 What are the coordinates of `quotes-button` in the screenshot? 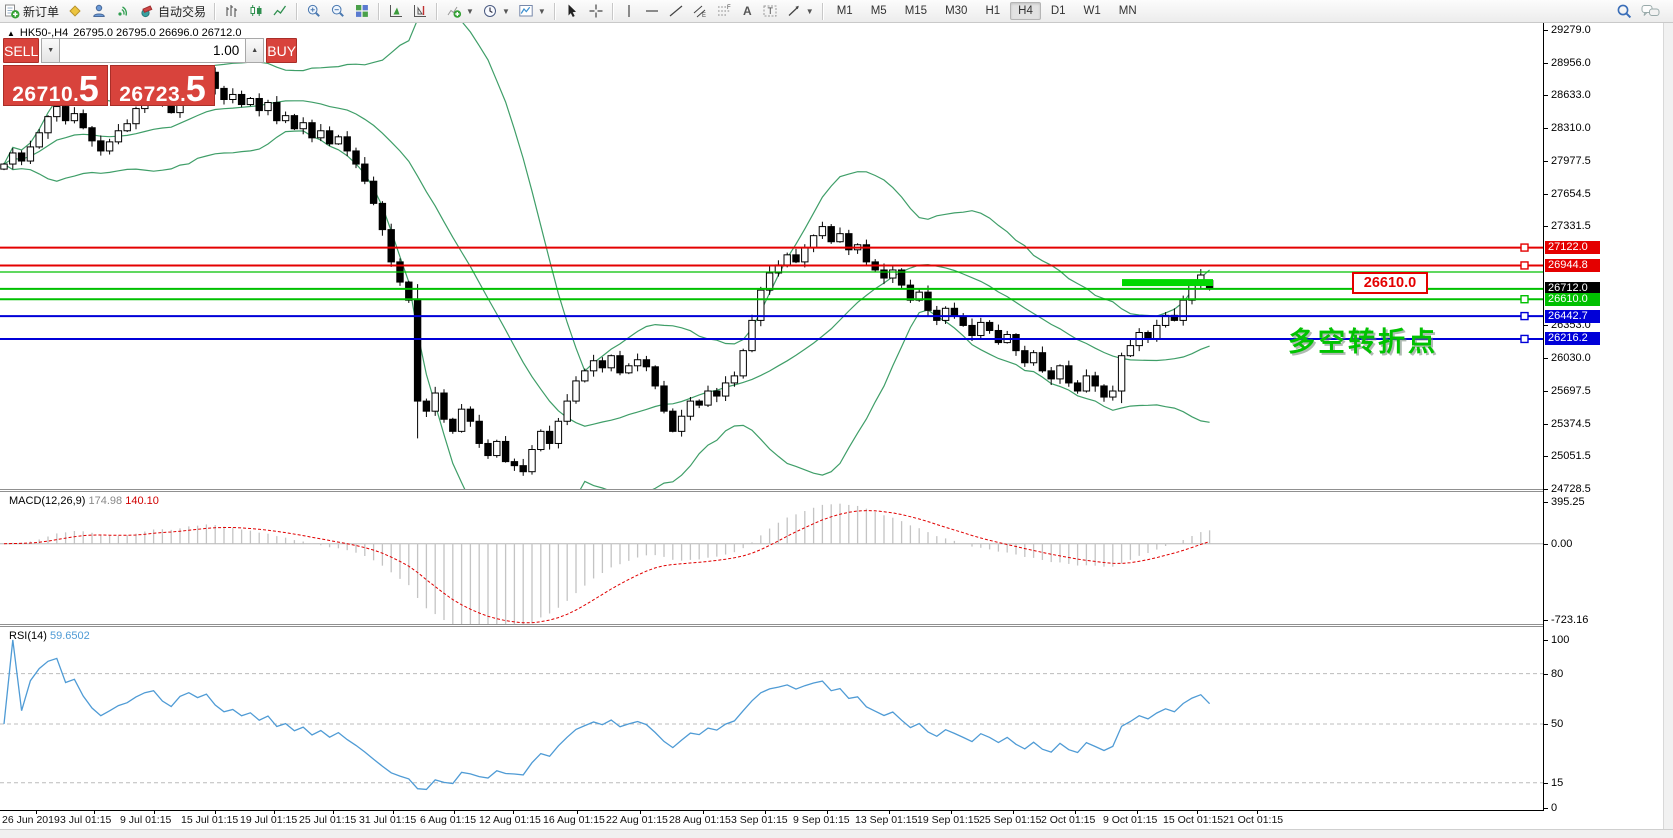 It's located at (75, 11).